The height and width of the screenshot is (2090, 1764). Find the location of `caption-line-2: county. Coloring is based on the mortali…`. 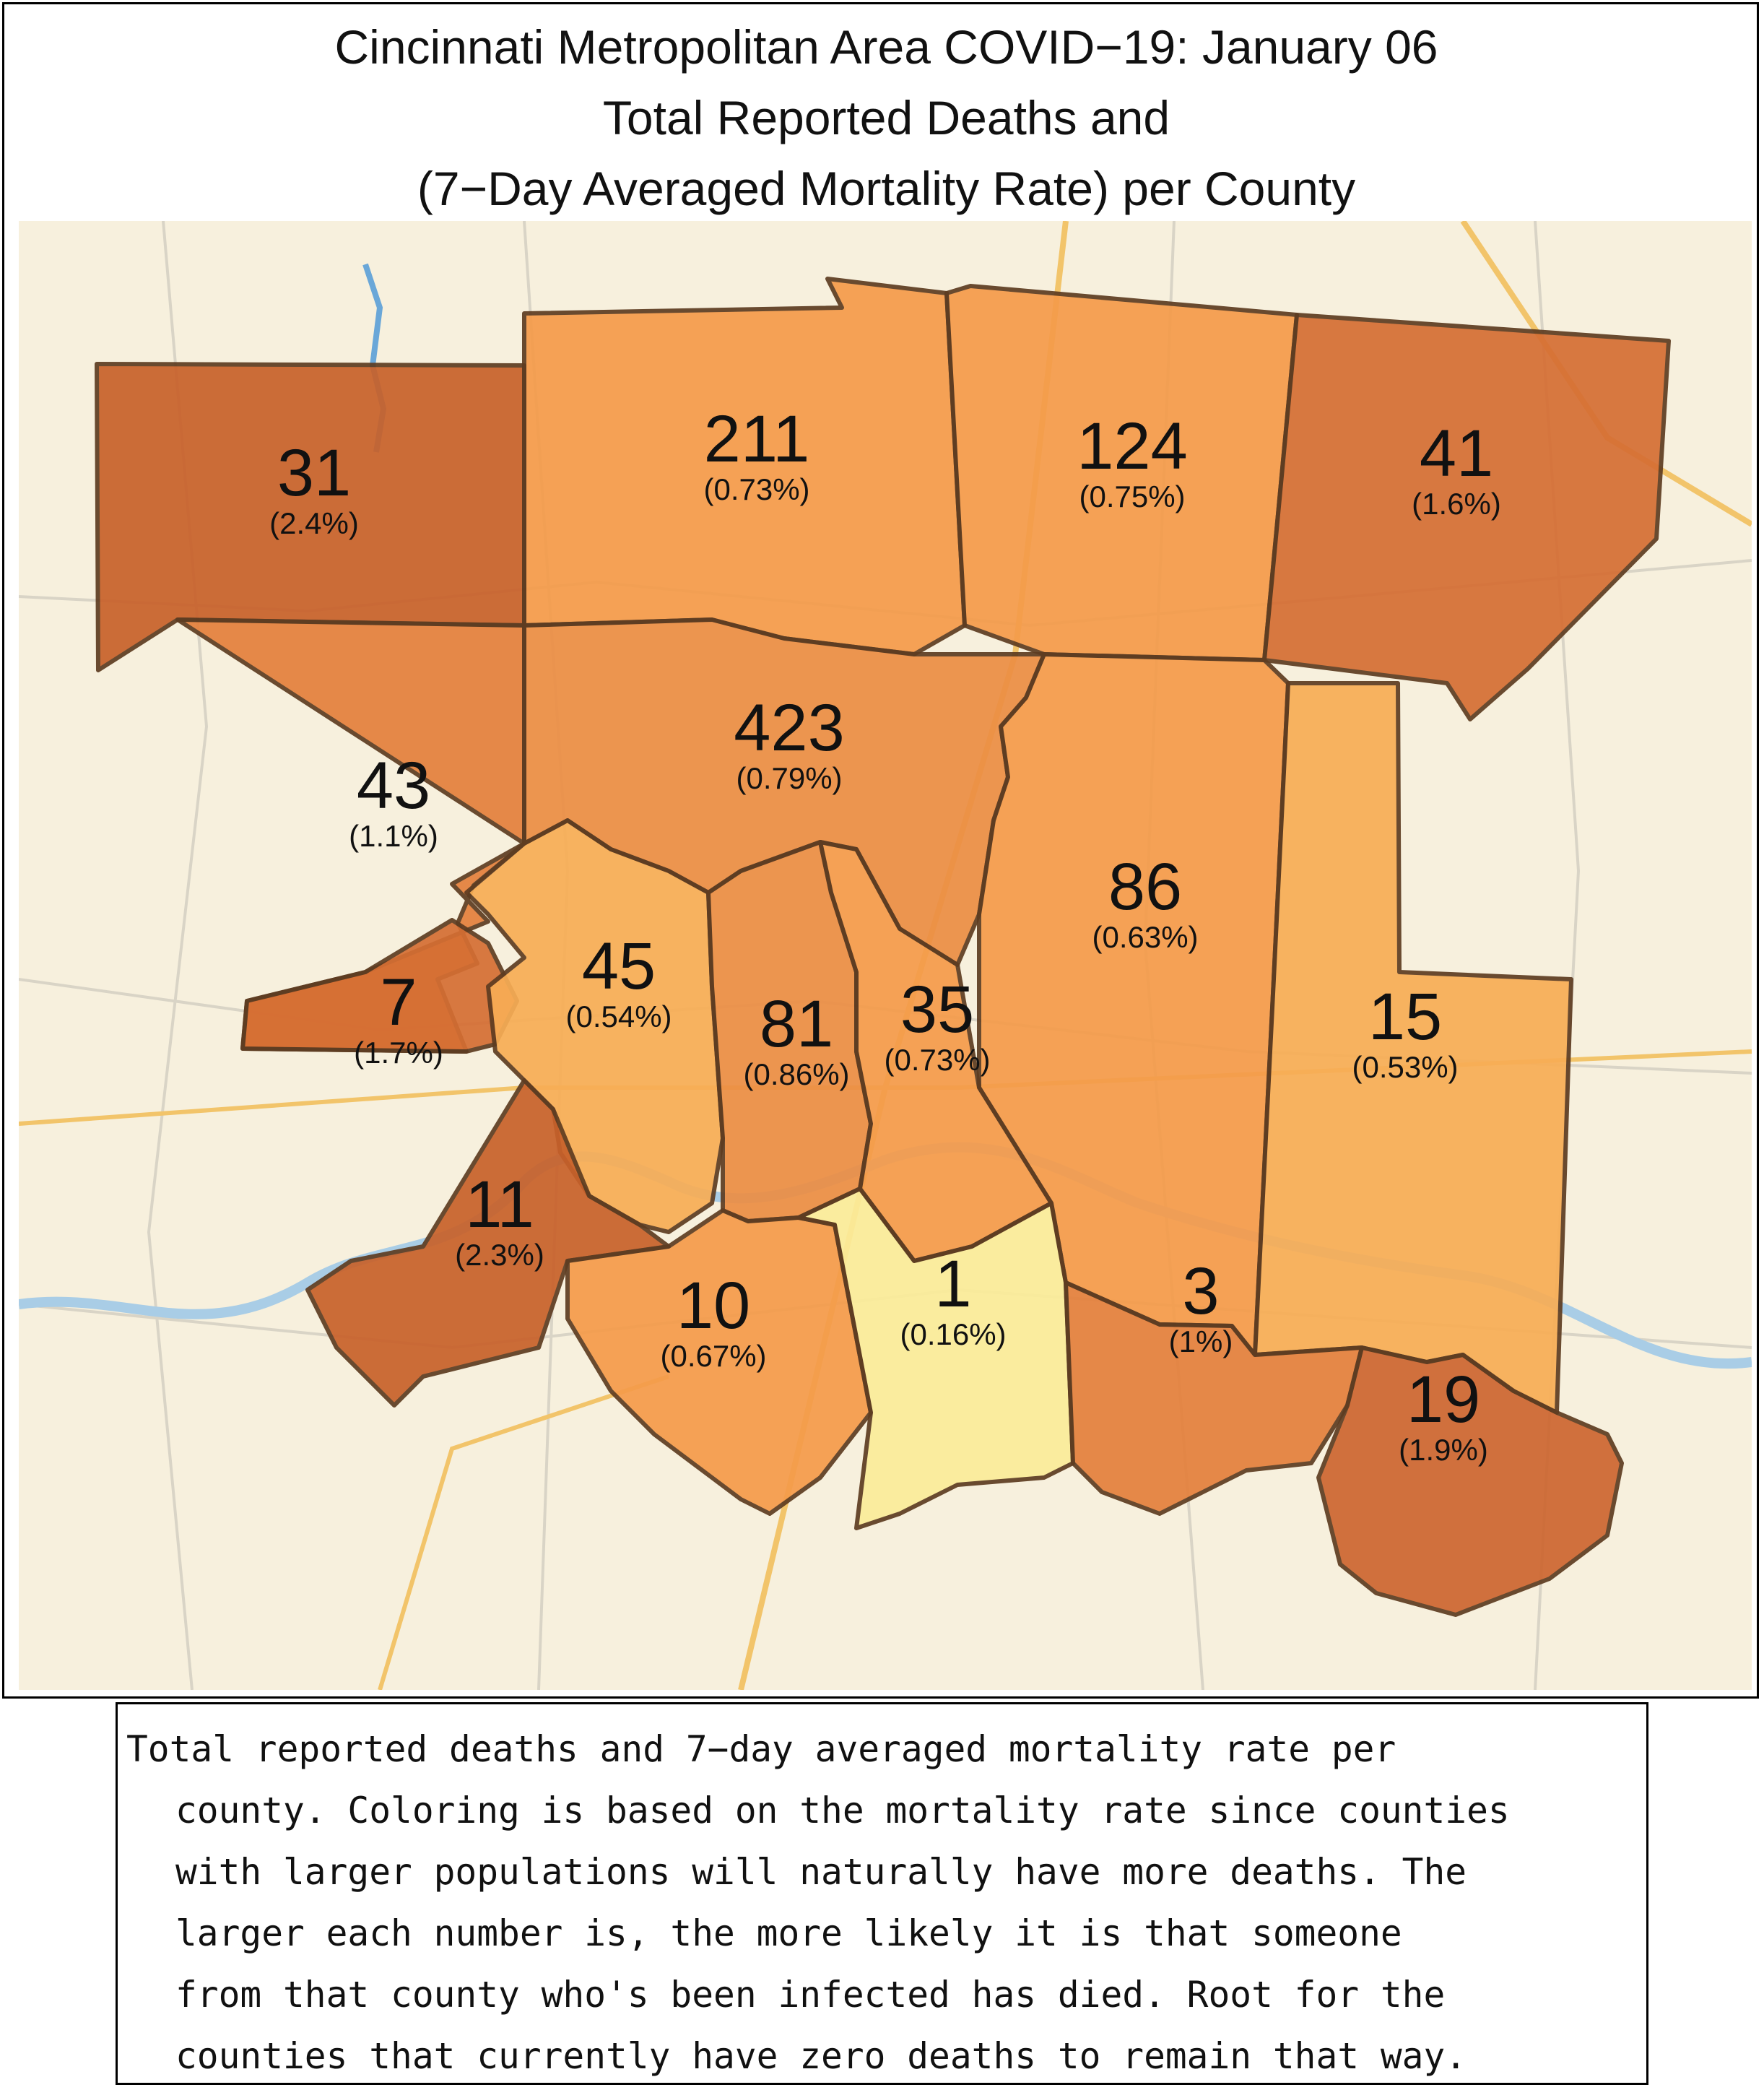

caption-line-2: county. Coloring is based on the mortali… is located at coordinates (842, 1810).